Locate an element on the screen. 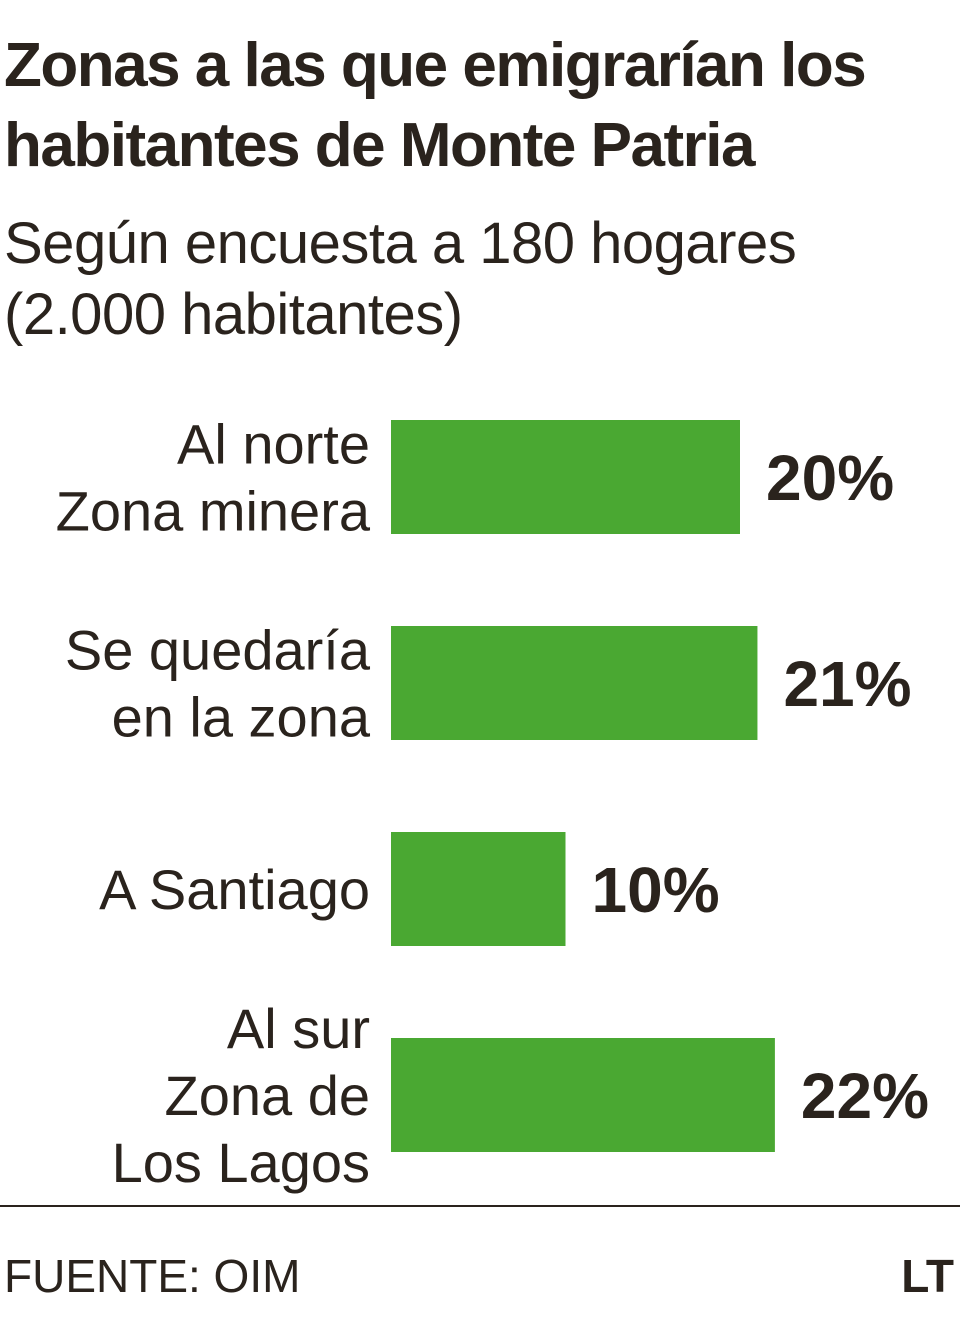 The height and width of the screenshot is (1337, 960). category-label-line: Al norte is located at coordinates (273, 444).